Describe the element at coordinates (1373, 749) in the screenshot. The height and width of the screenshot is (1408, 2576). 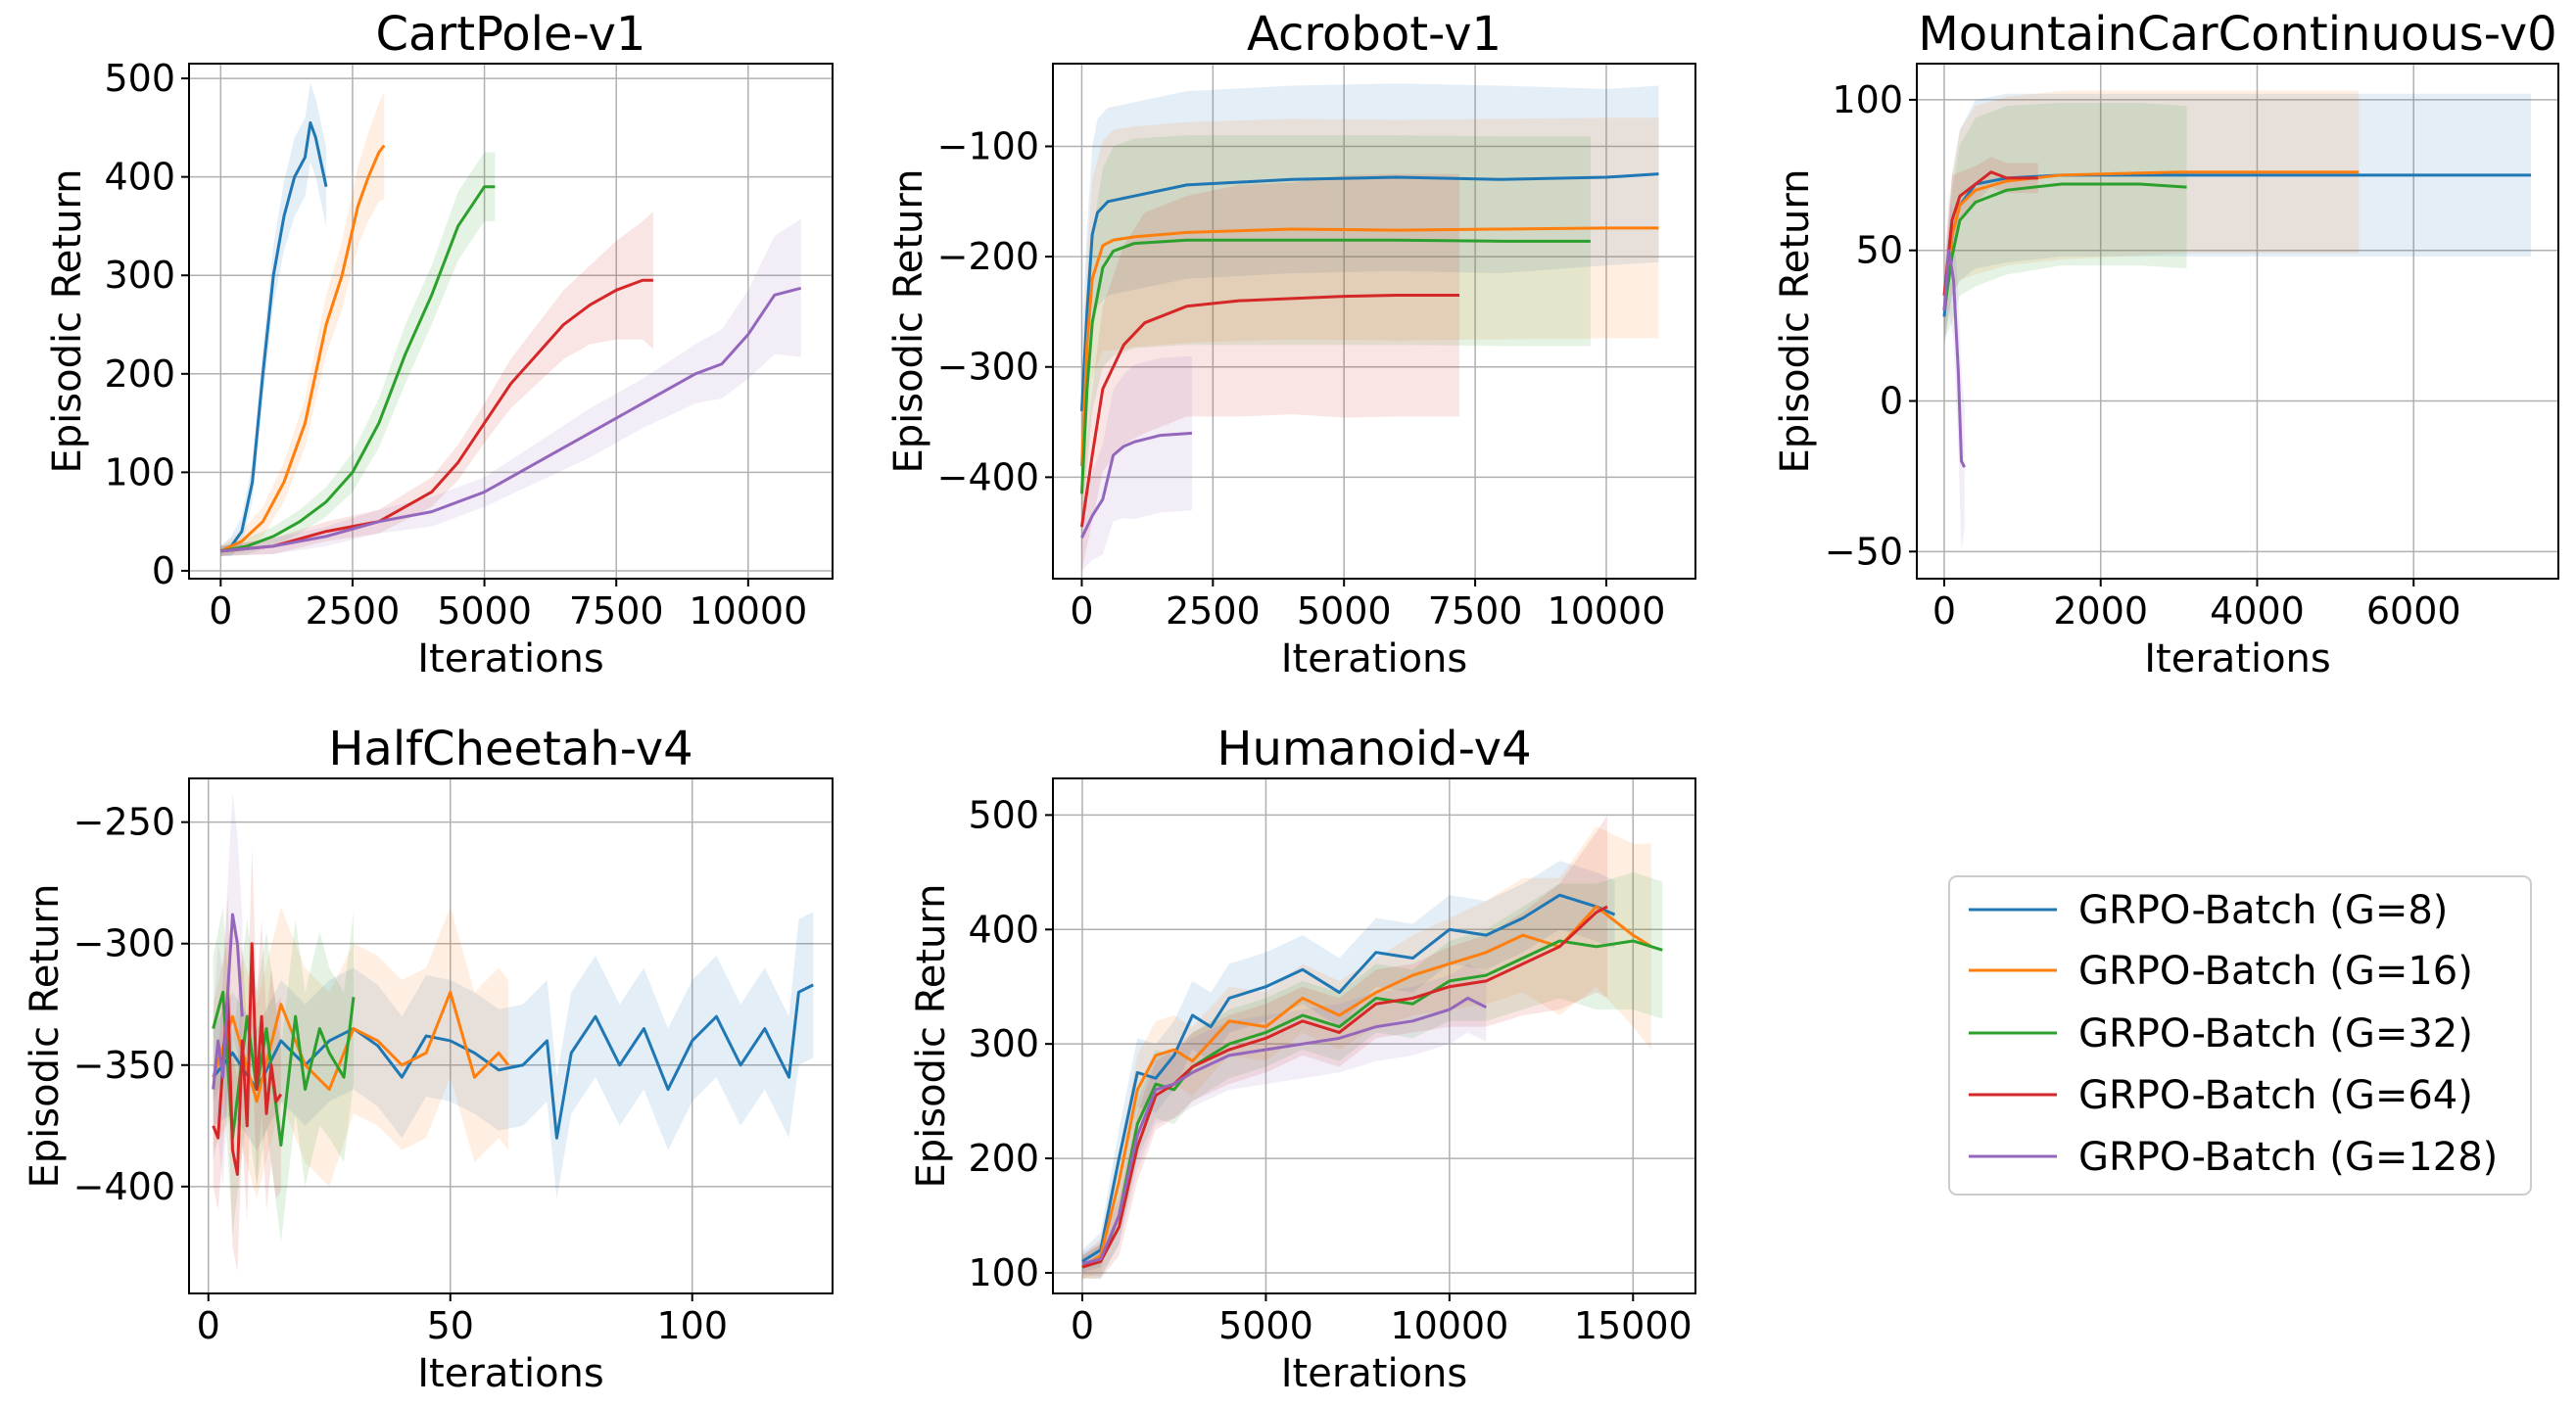
I see `subplot-title: Humanoid-v4` at that location.